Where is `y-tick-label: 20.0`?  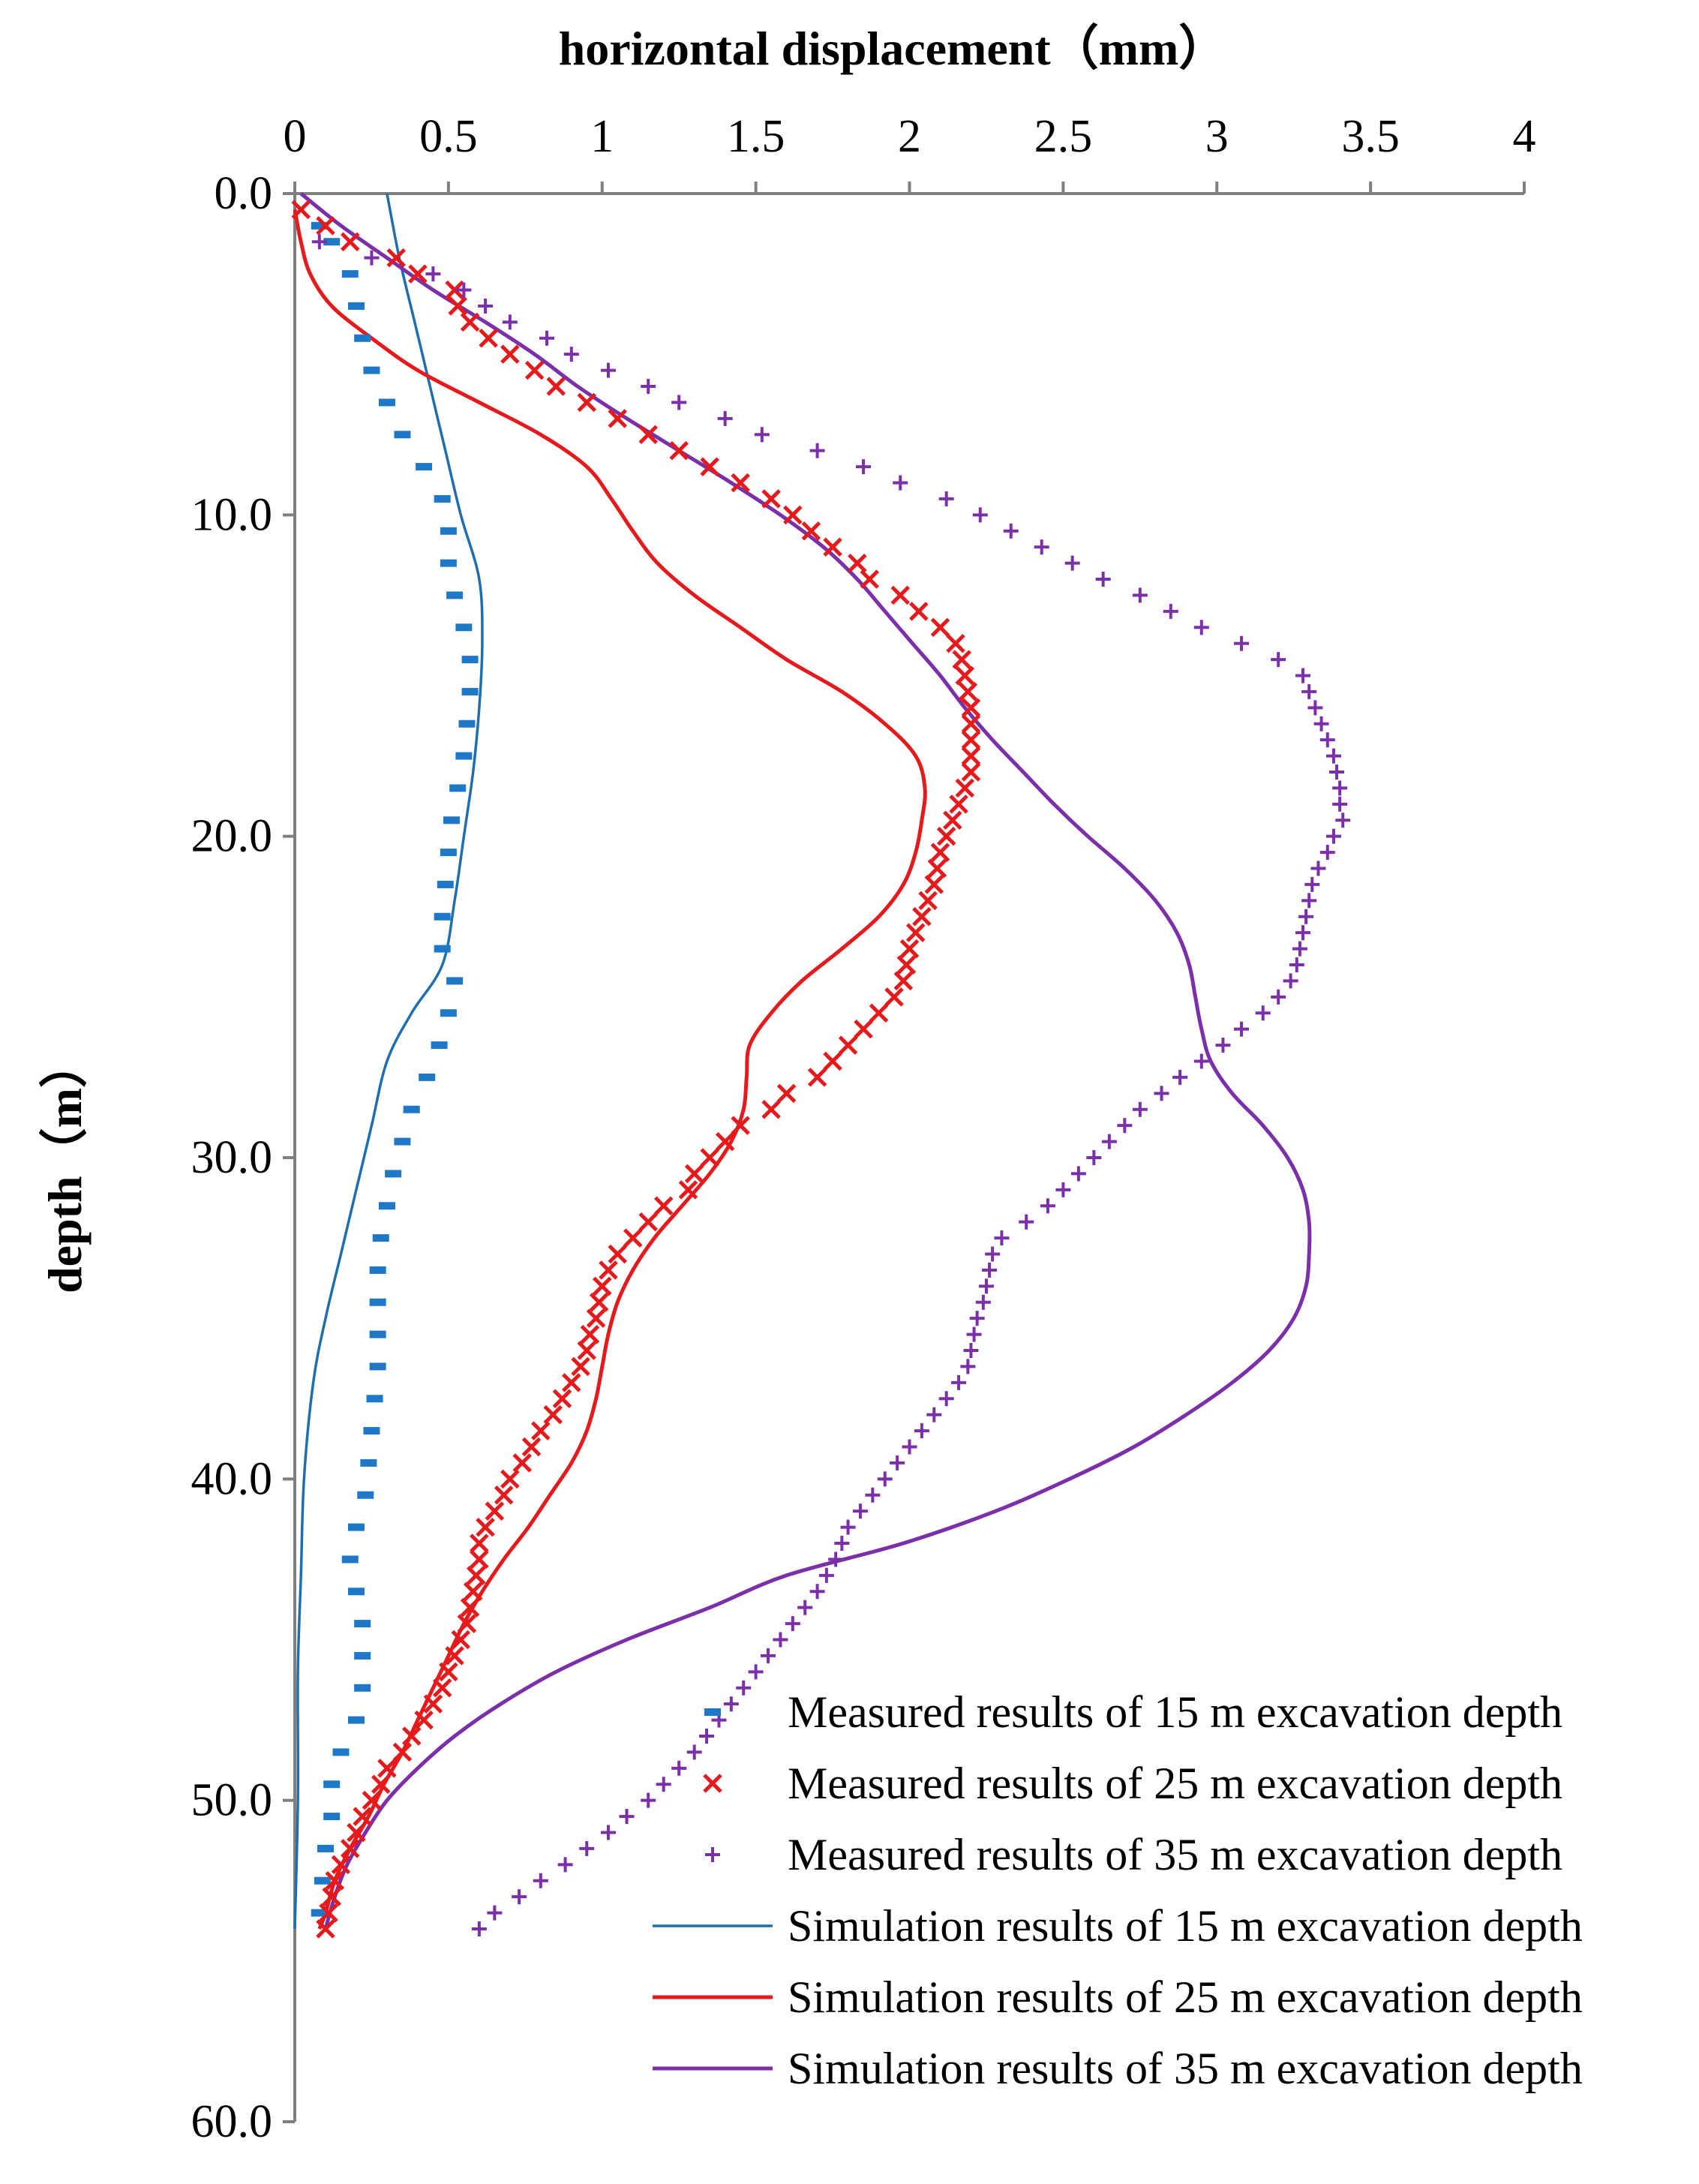
y-tick-label: 20.0 is located at coordinates (232, 836).